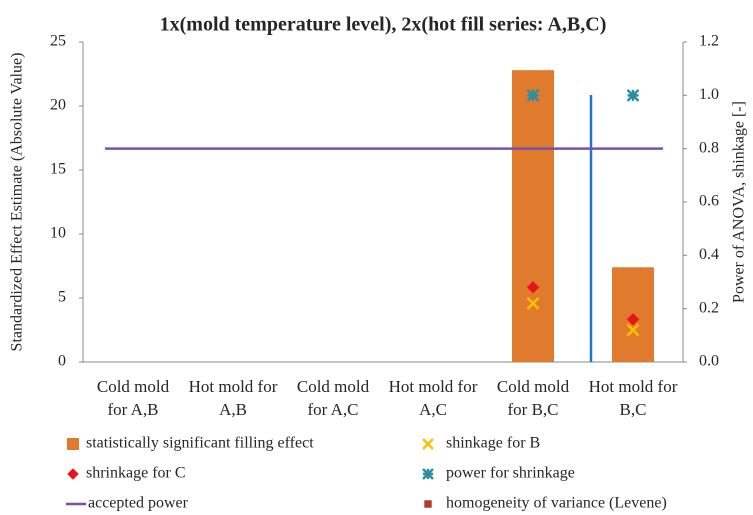  Describe the element at coordinates (709, 41) in the screenshot. I see `y2-tick-label: 1.2` at that location.